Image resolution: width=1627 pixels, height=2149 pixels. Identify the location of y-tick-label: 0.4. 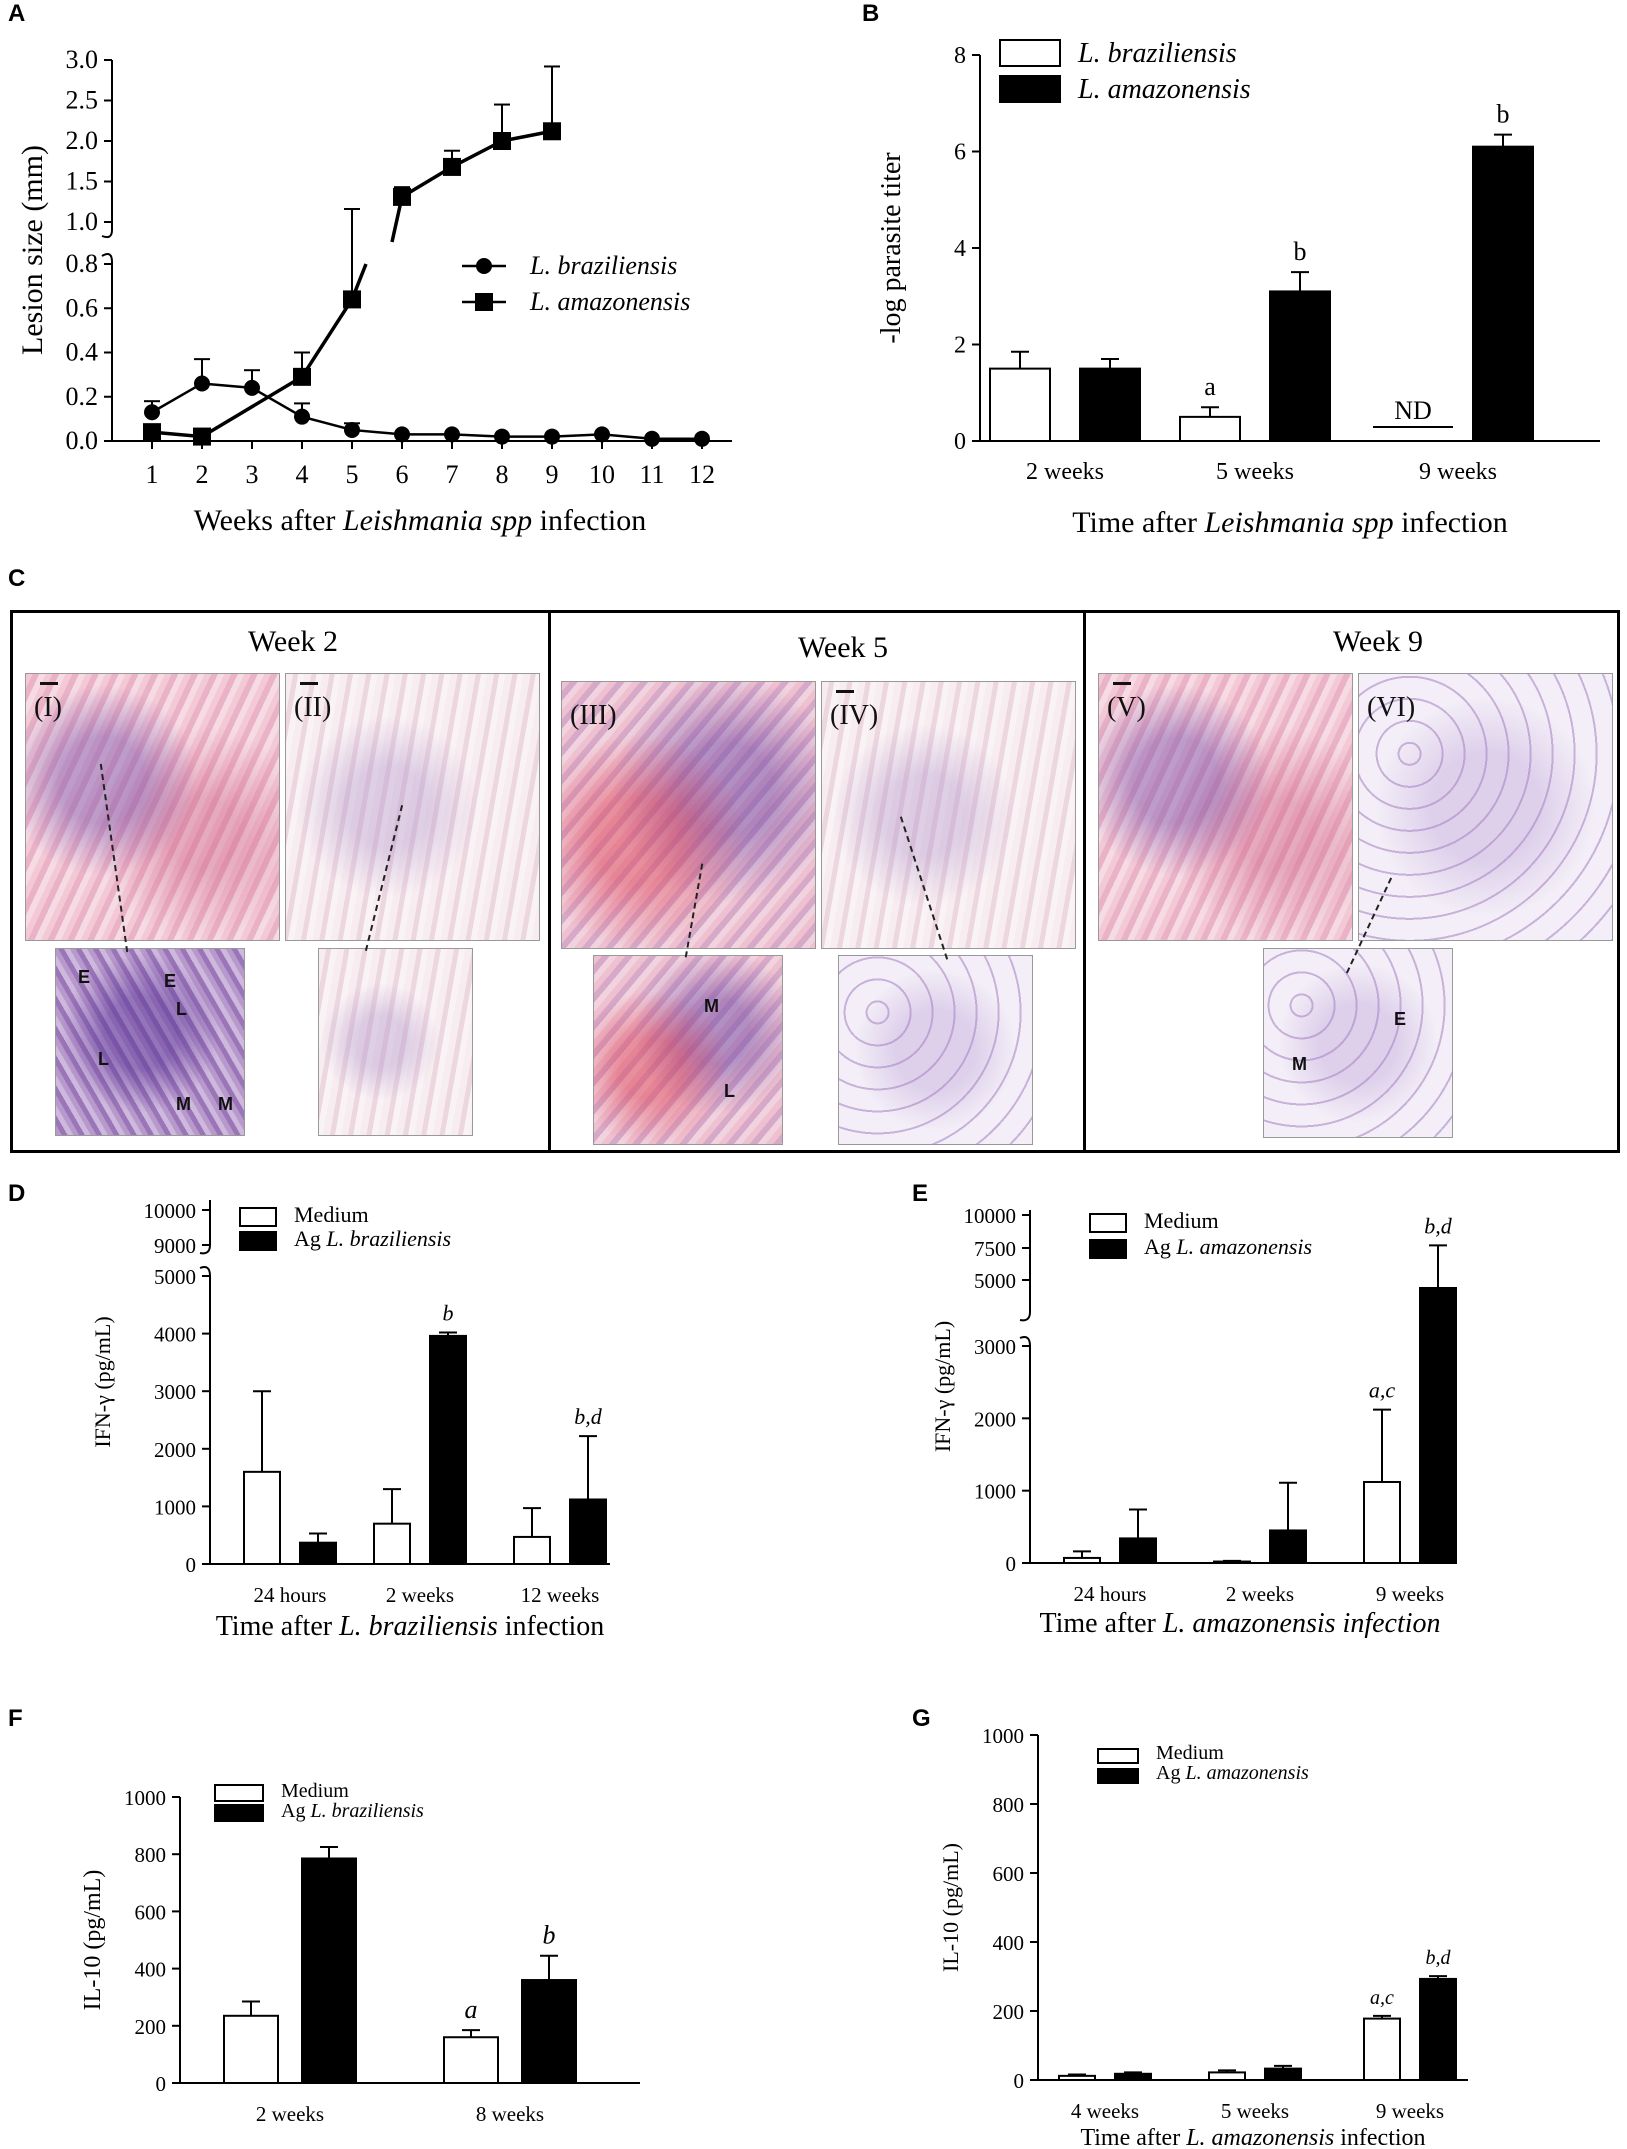
(82, 352).